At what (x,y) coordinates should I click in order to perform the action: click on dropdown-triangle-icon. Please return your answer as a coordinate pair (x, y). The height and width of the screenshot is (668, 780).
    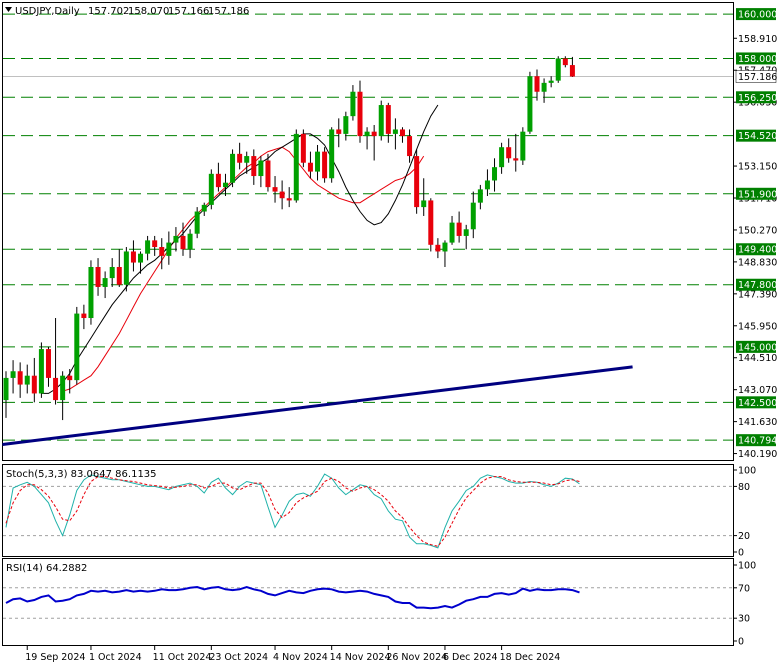
    Looking at the image, I should click on (8, 9).